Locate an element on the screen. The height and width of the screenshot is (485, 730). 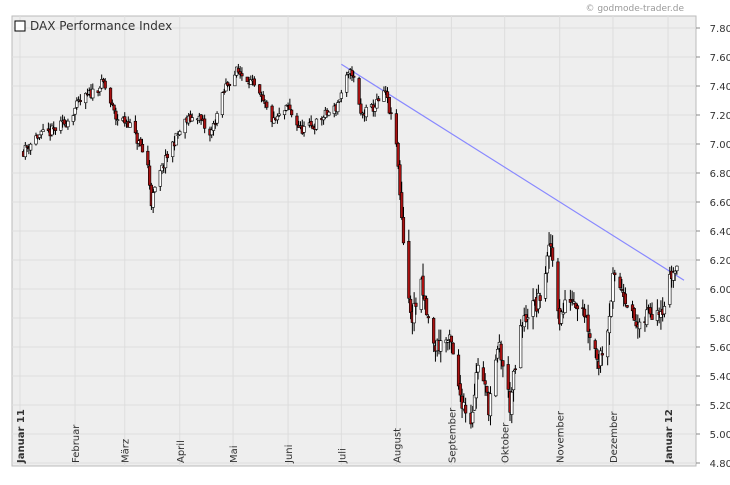
y-tick-label: 7.000 is located at coordinates (720, 145).